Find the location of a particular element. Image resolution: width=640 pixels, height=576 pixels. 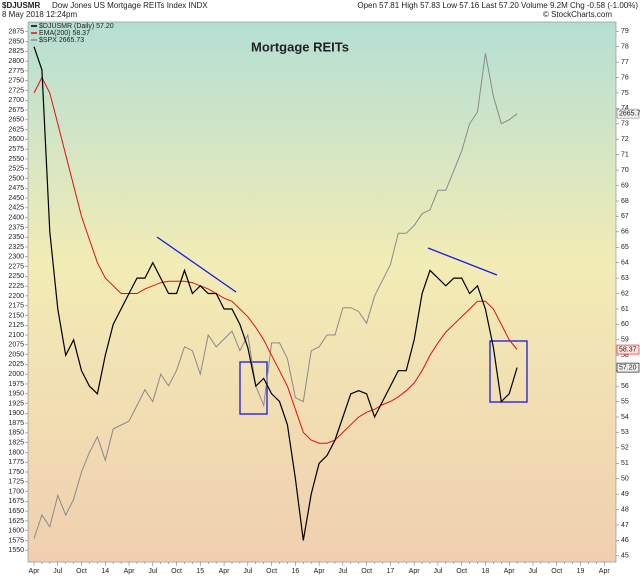

y2-tick-label: 60 is located at coordinates (625, 324).